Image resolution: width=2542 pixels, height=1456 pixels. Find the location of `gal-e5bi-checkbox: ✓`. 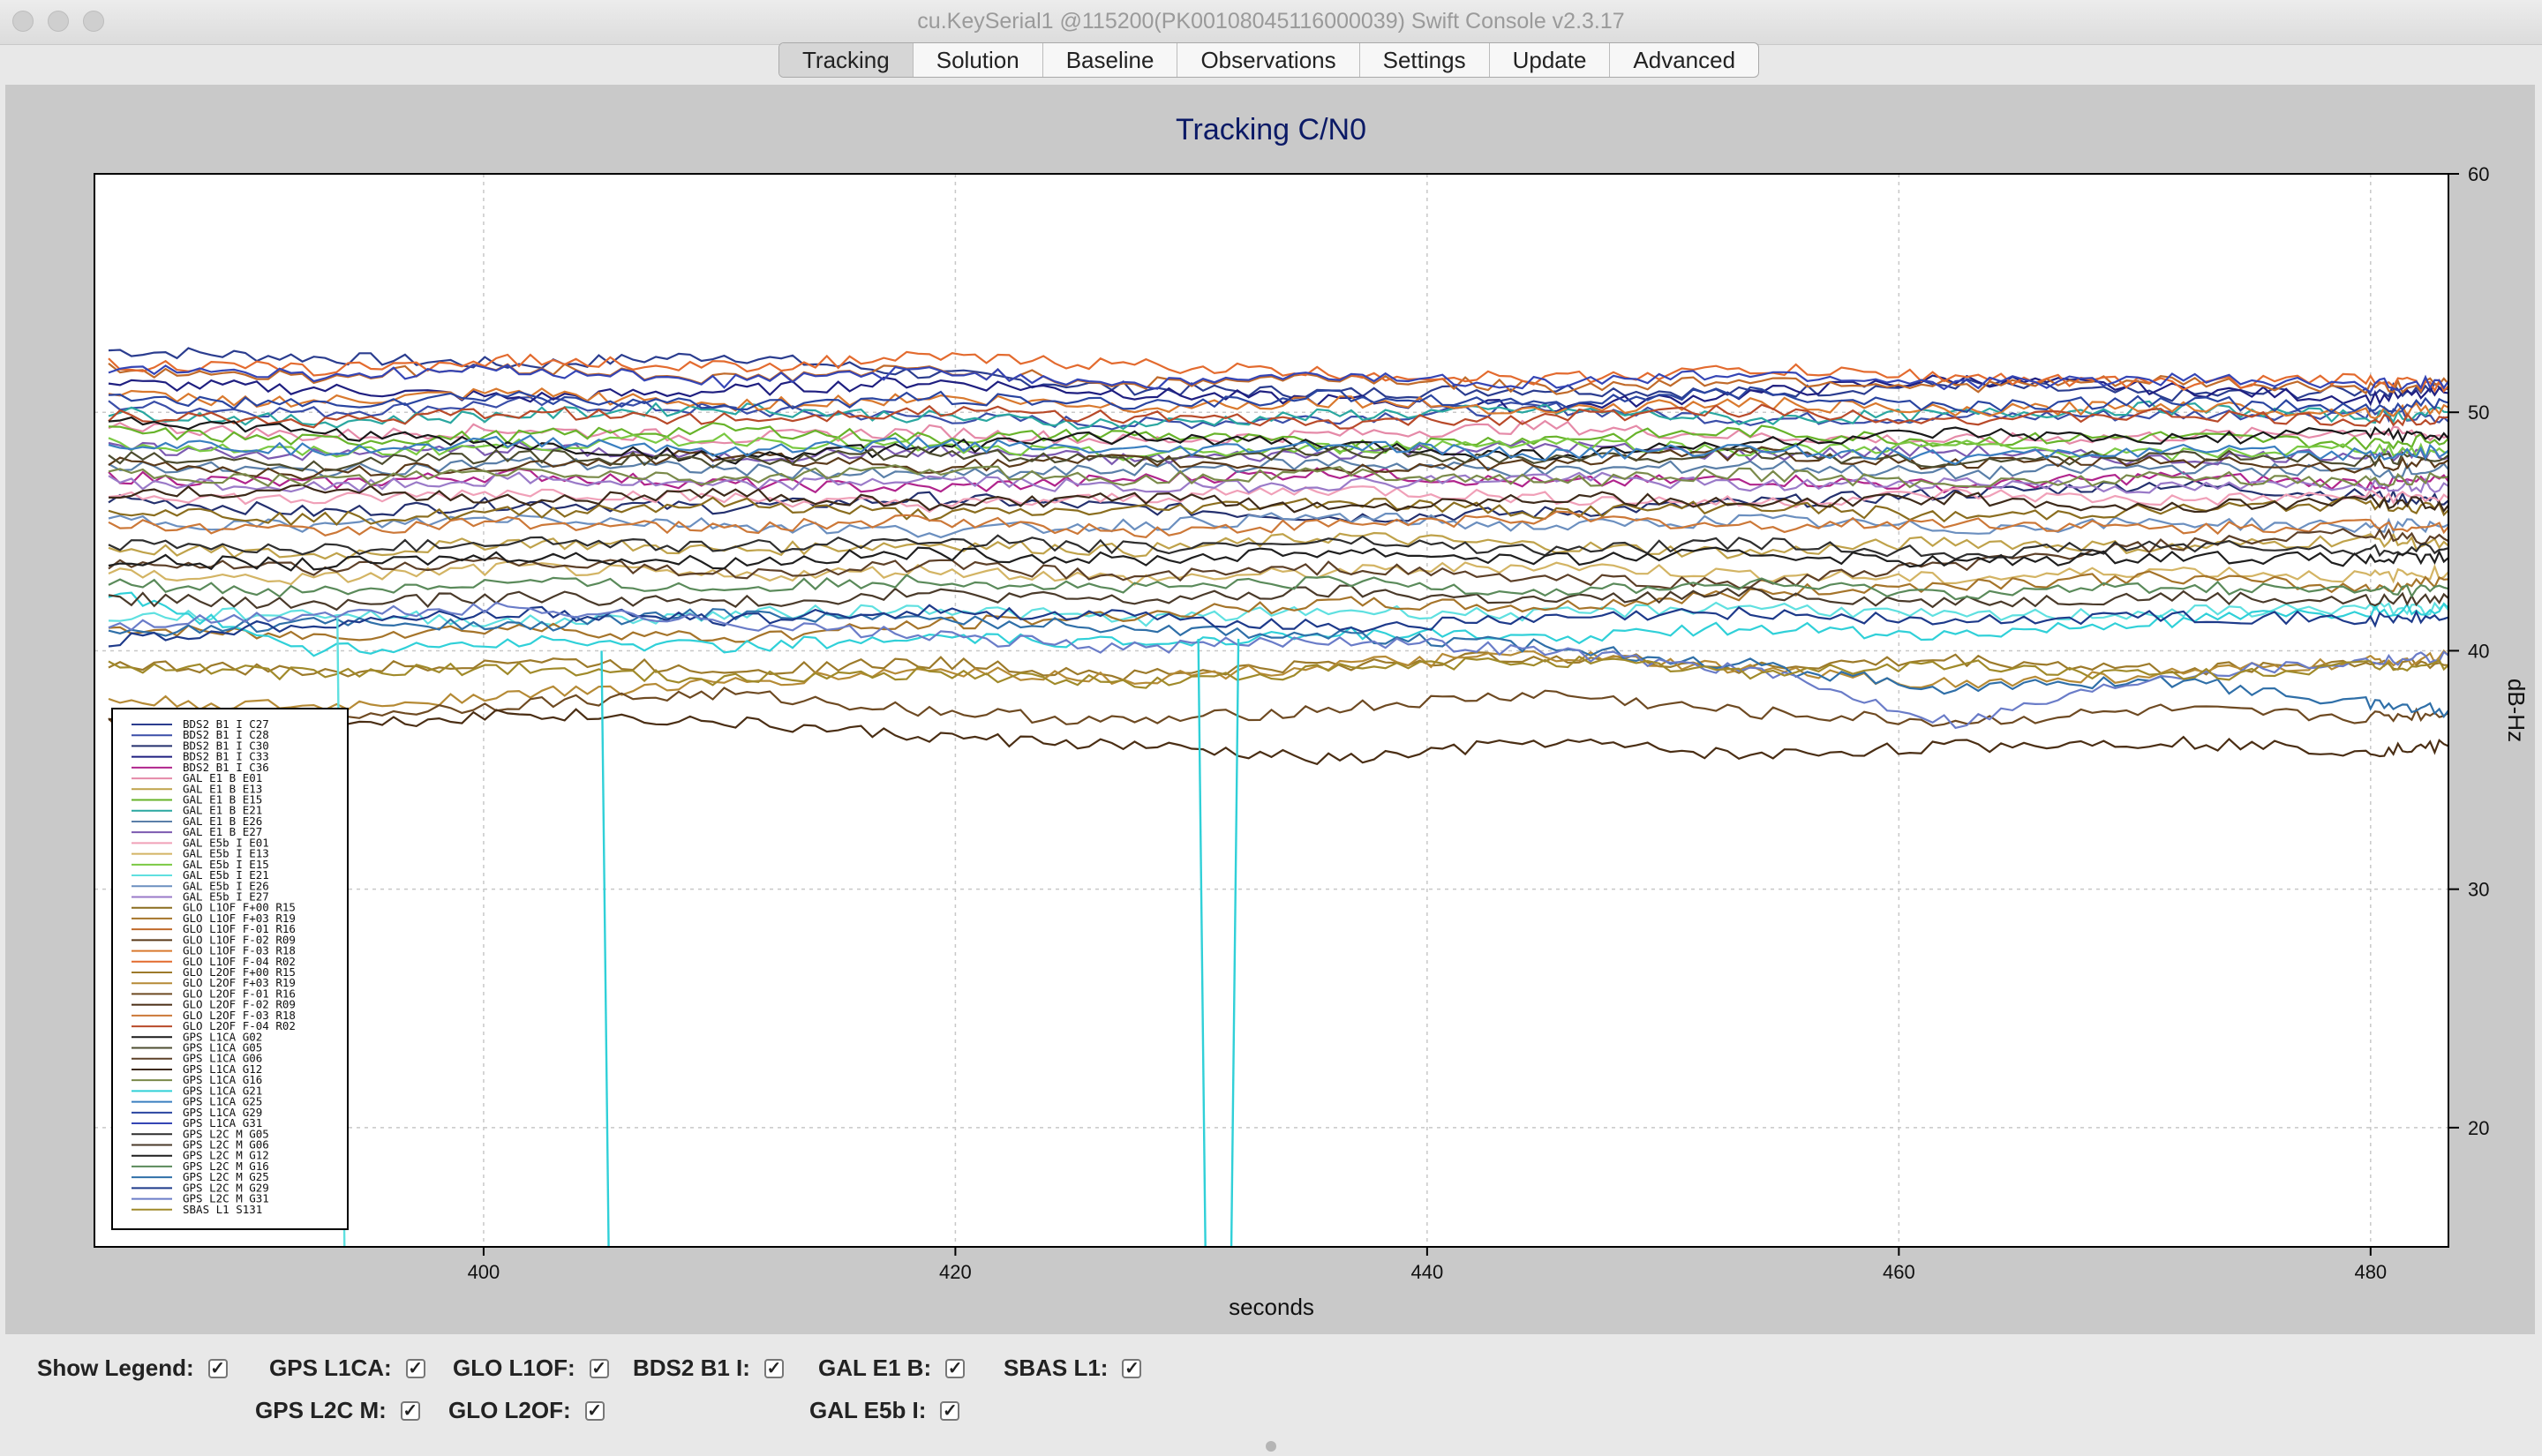

gal-e5bi-checkbox: ✓ is located at coordinates (950, 1410).